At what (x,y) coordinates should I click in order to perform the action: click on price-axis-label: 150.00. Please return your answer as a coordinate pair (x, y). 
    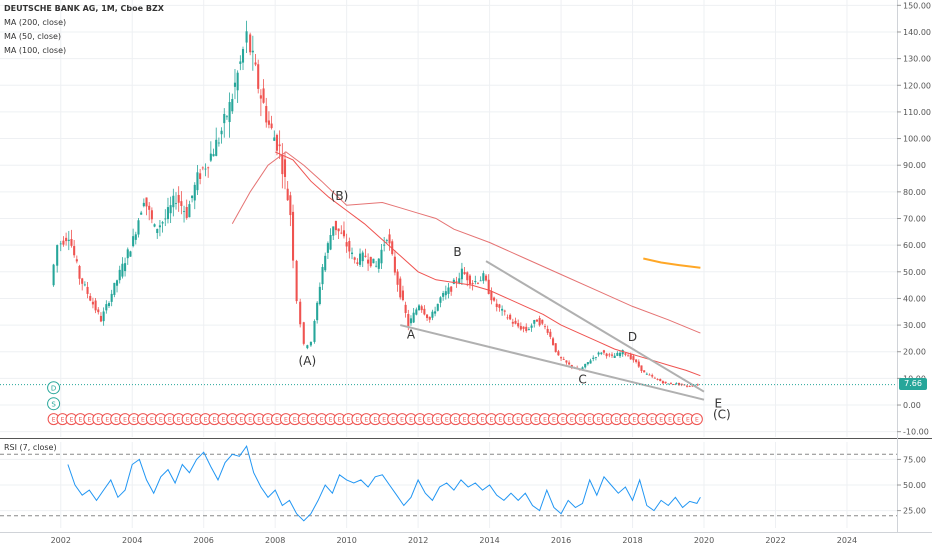
    Looking at the image, I should click on (917, 5).